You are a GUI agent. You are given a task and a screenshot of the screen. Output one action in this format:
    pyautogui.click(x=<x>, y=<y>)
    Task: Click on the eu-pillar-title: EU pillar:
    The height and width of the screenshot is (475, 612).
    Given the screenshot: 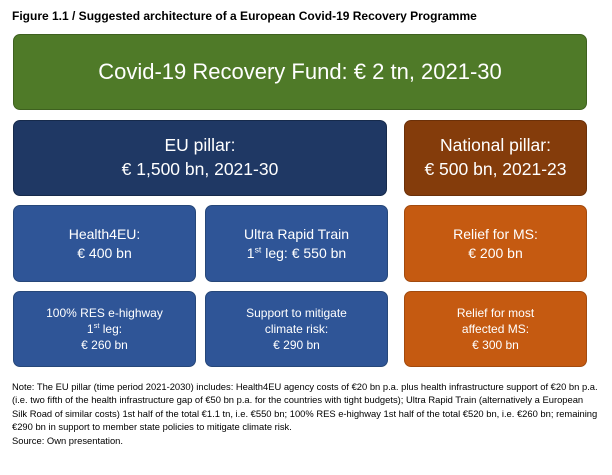 What is the action you would take?
    pyautogui.click(x=200, y=145)
    